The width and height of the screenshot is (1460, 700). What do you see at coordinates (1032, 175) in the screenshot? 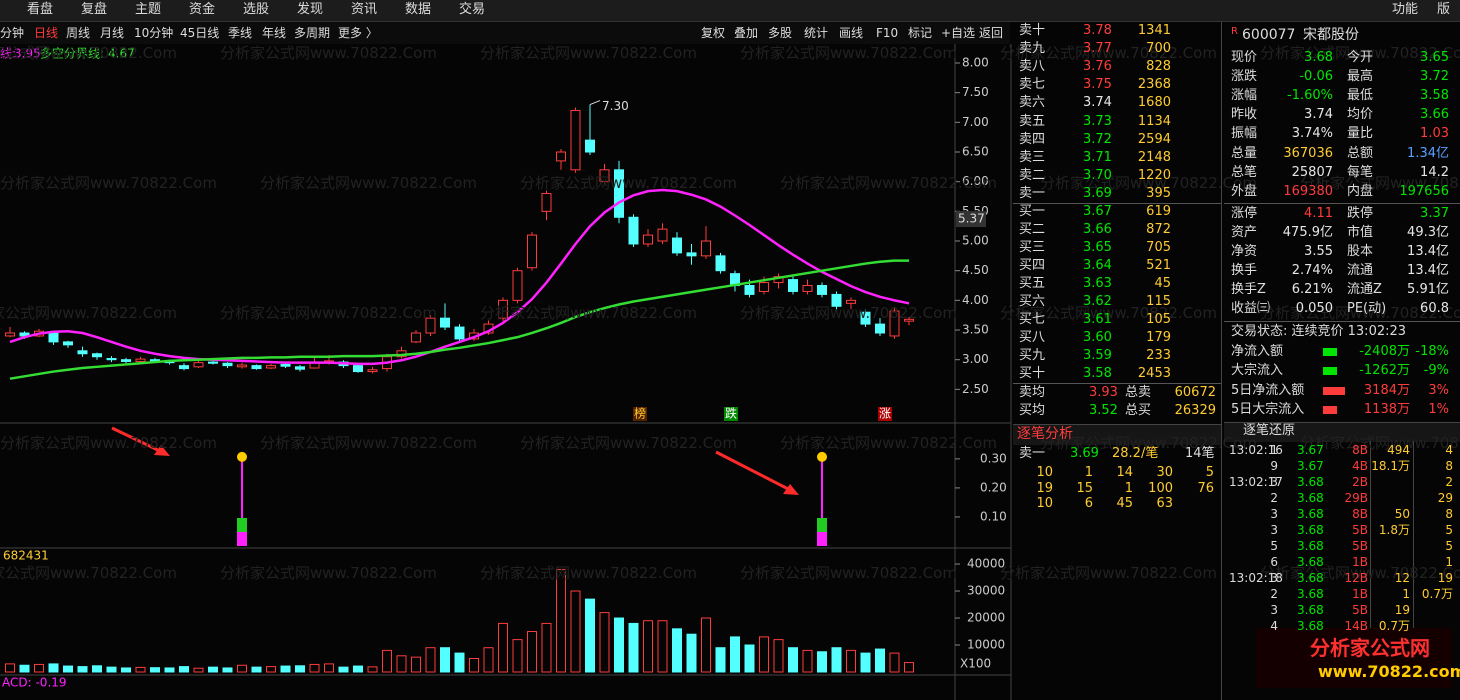
I see `order-label: 卖二` at bounding box center [1032, 175].